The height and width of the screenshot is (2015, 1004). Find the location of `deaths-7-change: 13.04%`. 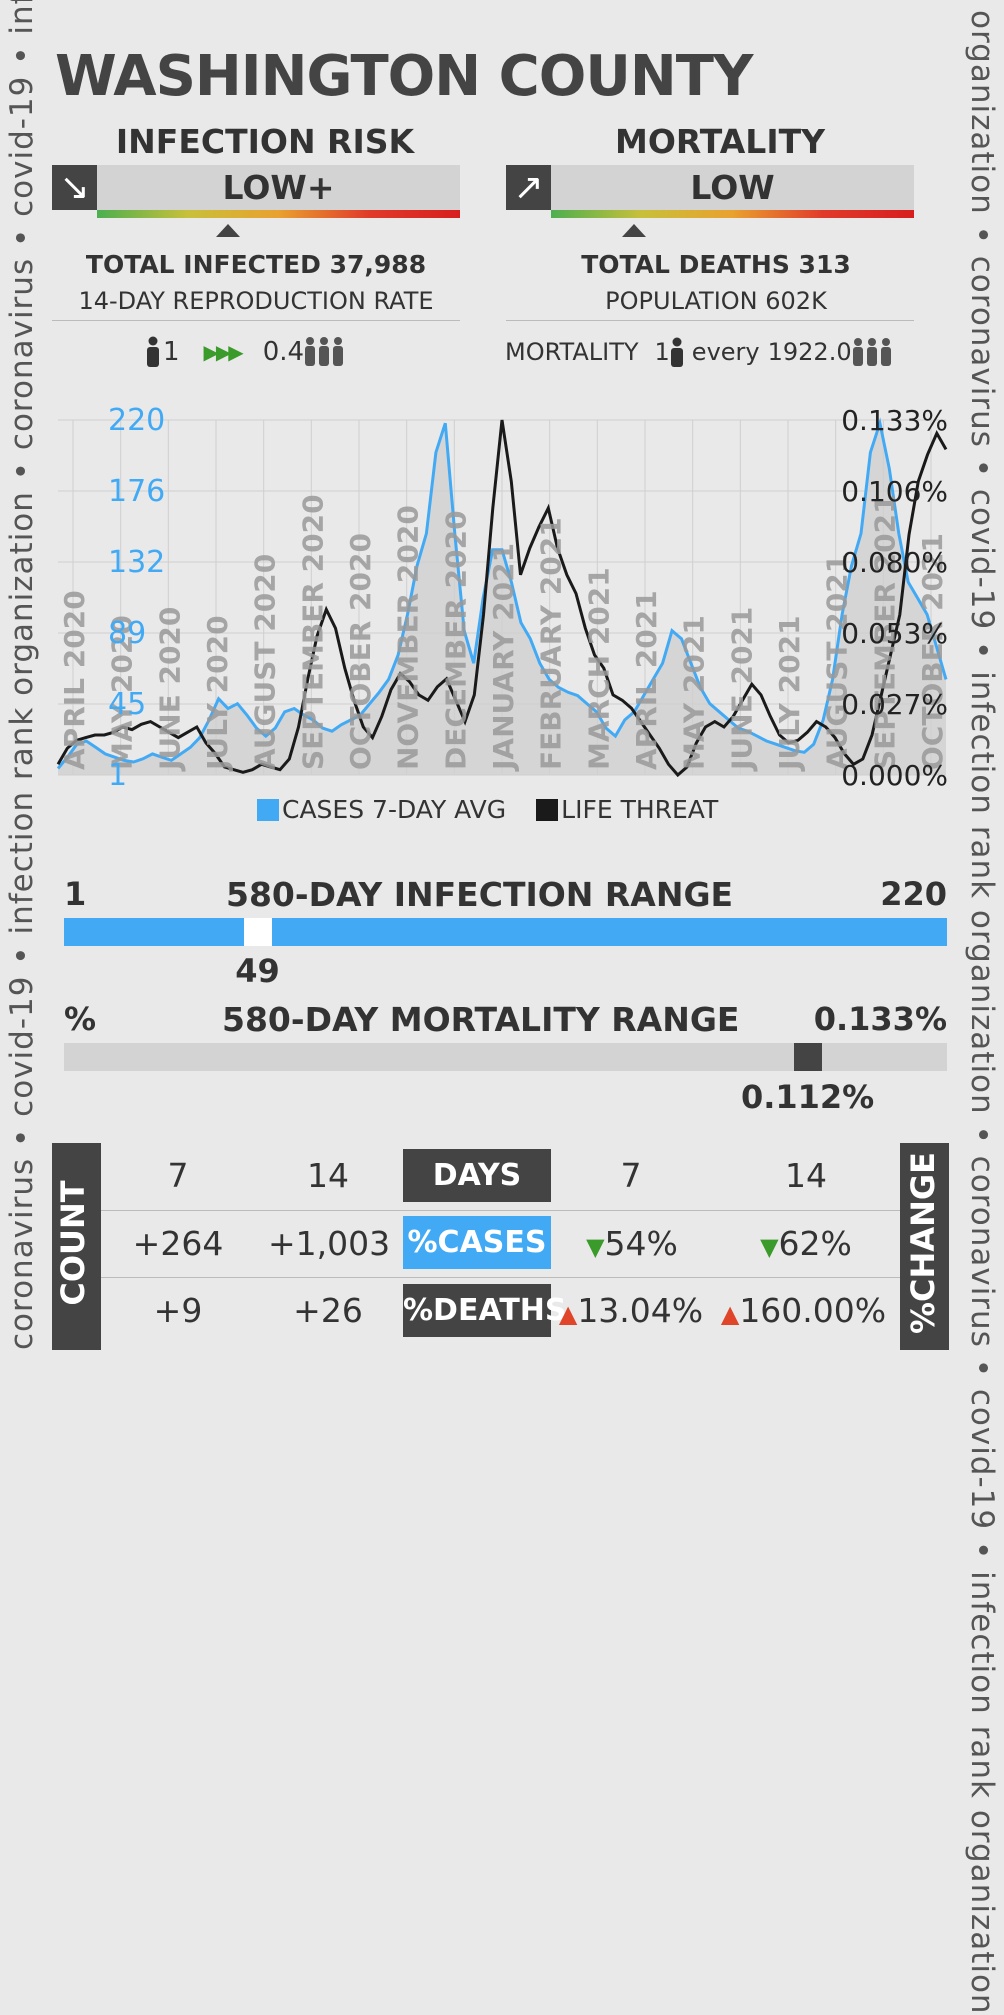

deaths-7-change: 13.04% is located at coordinates (640, 1310).